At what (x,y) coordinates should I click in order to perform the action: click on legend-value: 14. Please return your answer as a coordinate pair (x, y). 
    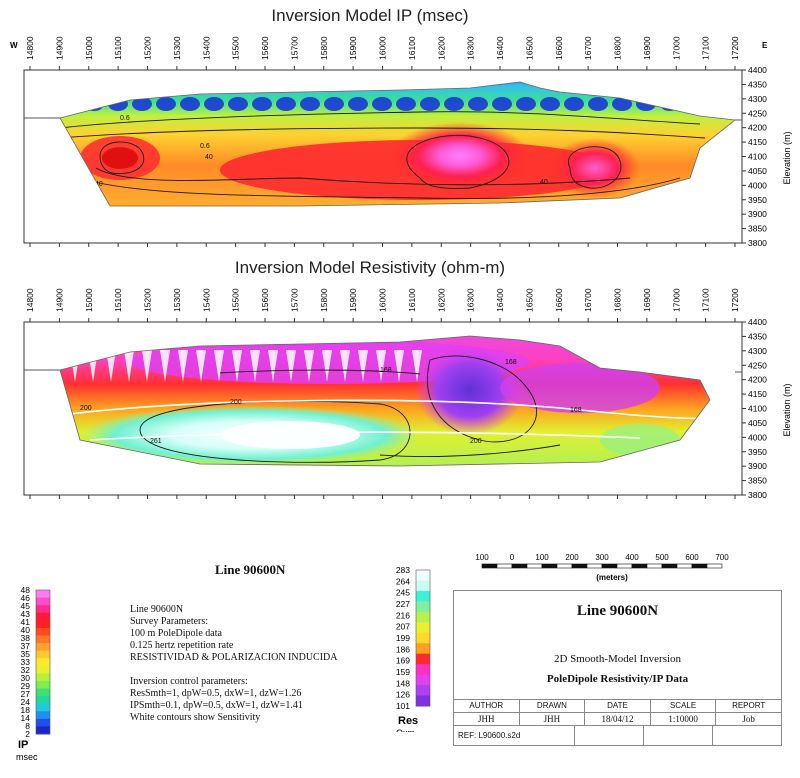
    Looking at the image, I should click on (26, 718).